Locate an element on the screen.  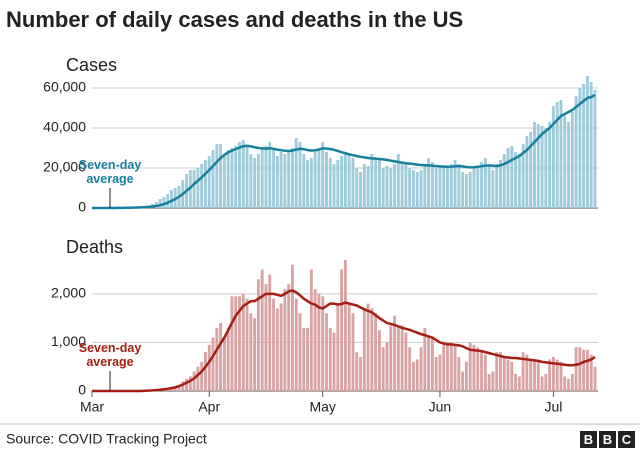
y-tick-label: 1,000 is located at coordinates (68, 341).